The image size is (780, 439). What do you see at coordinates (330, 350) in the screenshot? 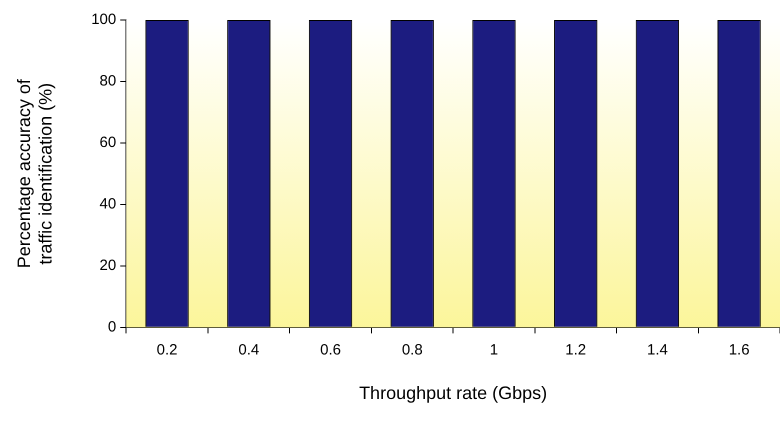
I see `x-tick-label: 0.6` at bounding box center [330, 350].